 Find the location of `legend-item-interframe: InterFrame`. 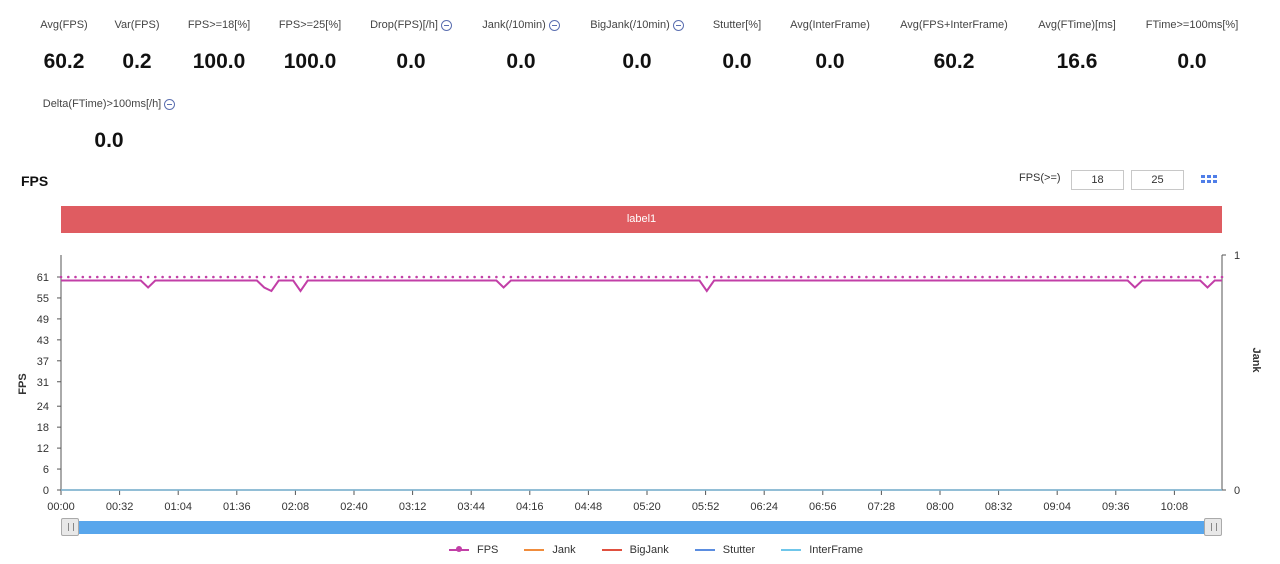

legend-item-interframe: InterFrame is located at coordinates (822, 550).